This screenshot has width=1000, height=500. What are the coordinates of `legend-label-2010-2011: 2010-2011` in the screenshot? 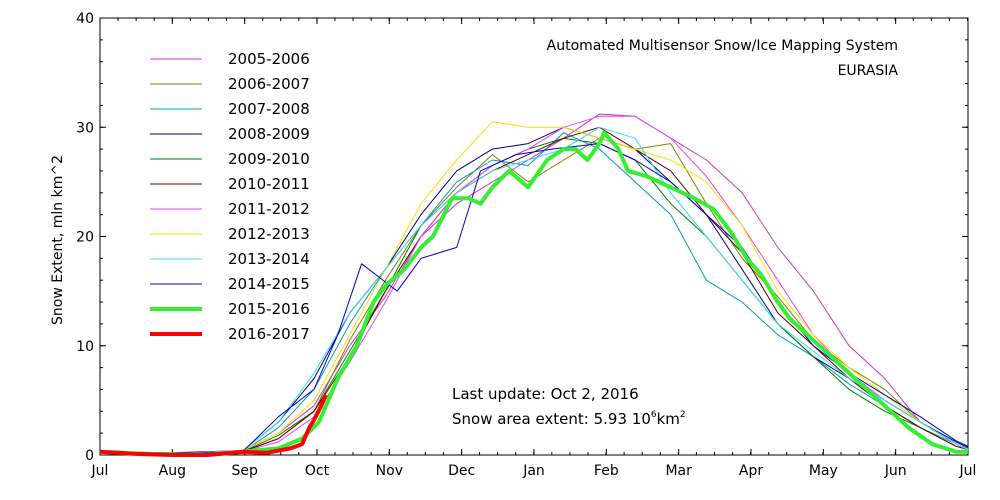 It's located at (269, 184).